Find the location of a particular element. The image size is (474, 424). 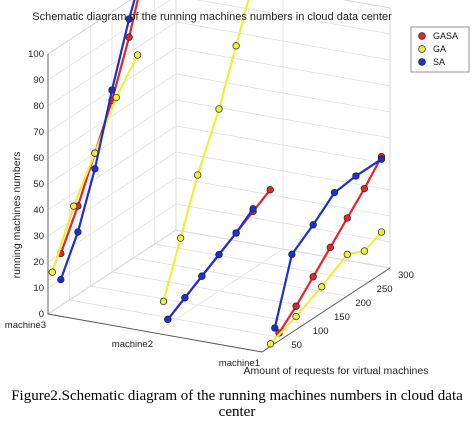

z-tick-label: 80 is located at coordinates (38, 106).